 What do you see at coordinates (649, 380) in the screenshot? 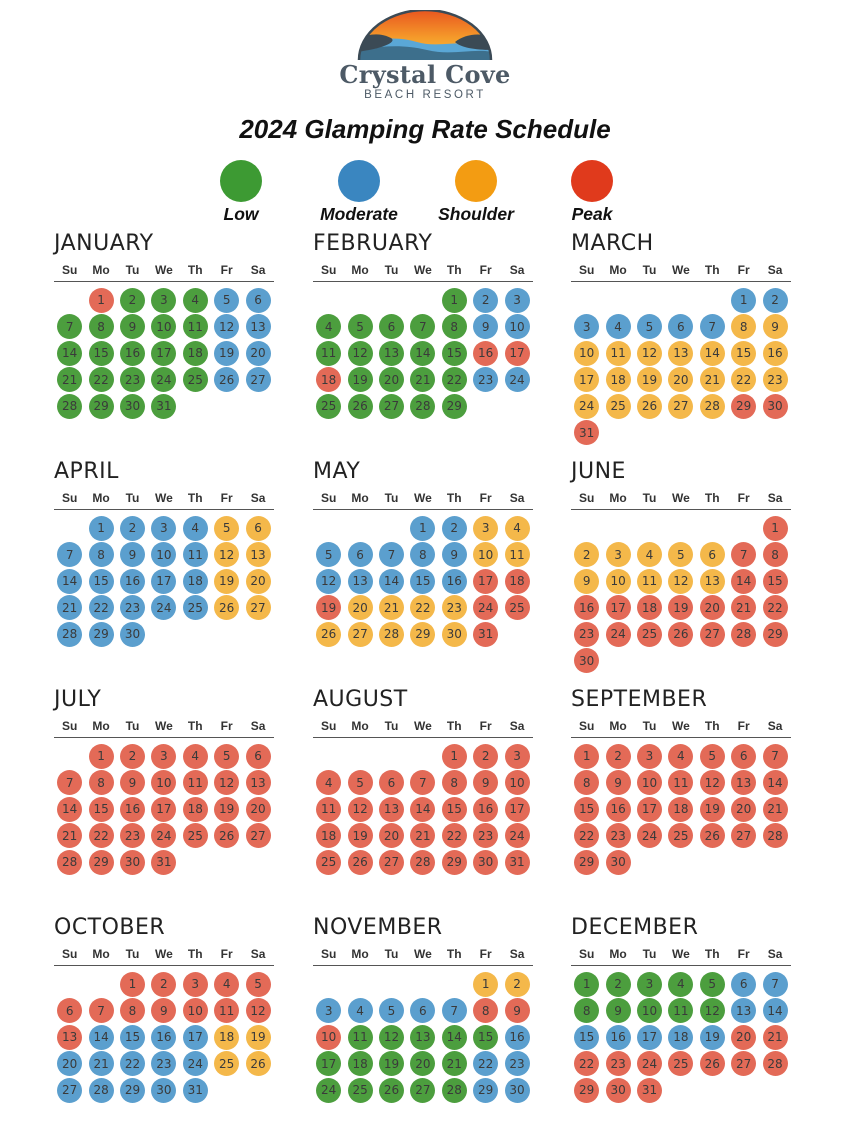
I see `day-19: 19` at bounding box center [649, 380].